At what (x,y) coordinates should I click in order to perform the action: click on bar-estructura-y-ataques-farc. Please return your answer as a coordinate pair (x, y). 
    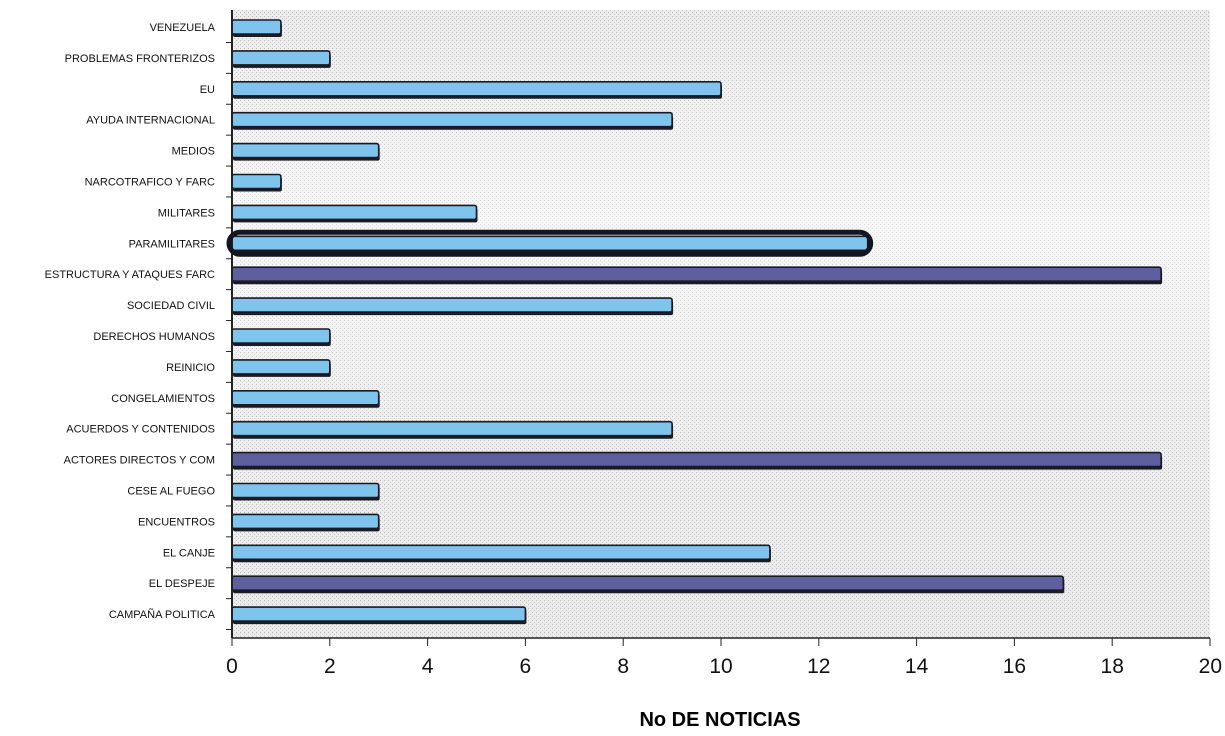
    Looking at the image, I should click on (696, 274).